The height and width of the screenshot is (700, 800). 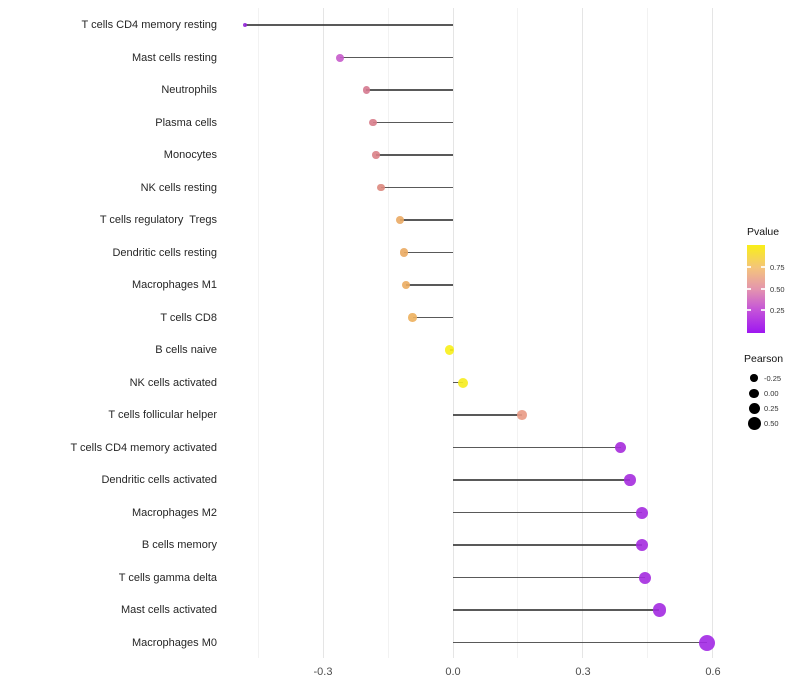 What do you see at coordinates (174, 512) in the screenshot?
I see `category-label: Macrophages M2` at bounding box center [174, 512].